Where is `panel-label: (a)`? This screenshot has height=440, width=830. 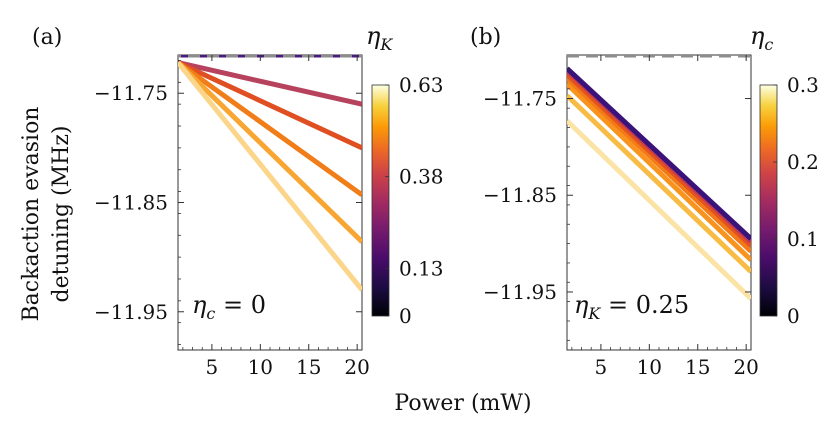
panel-label: (a) is located at coordinates (47, 37).